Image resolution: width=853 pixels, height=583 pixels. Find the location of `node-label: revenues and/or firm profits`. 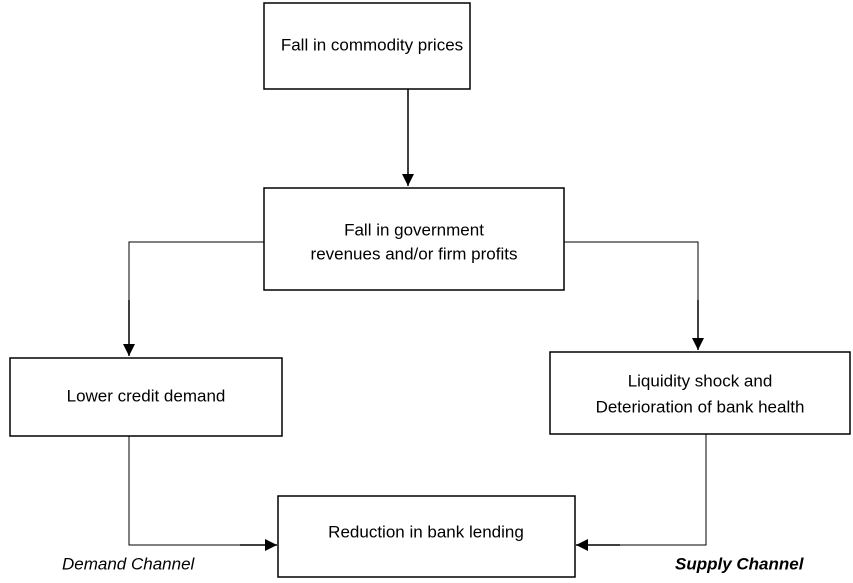

node-label: revenues and/or firm profits is located at coordinates (414, 253).